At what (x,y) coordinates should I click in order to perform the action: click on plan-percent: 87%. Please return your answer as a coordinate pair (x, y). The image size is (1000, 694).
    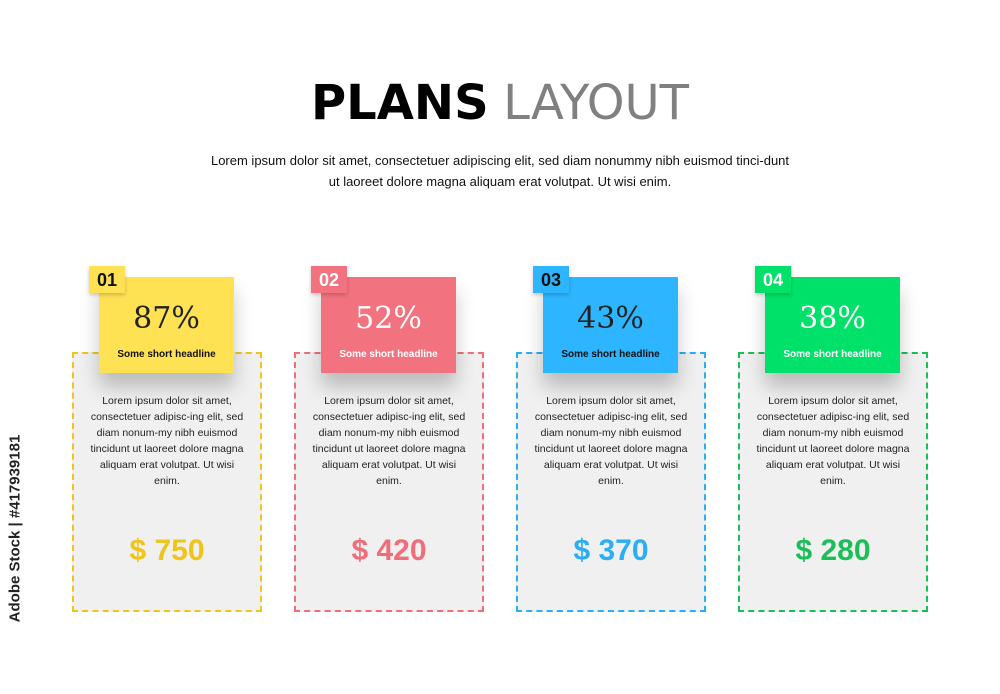
    Looking at the image, I should click on (166, 318).